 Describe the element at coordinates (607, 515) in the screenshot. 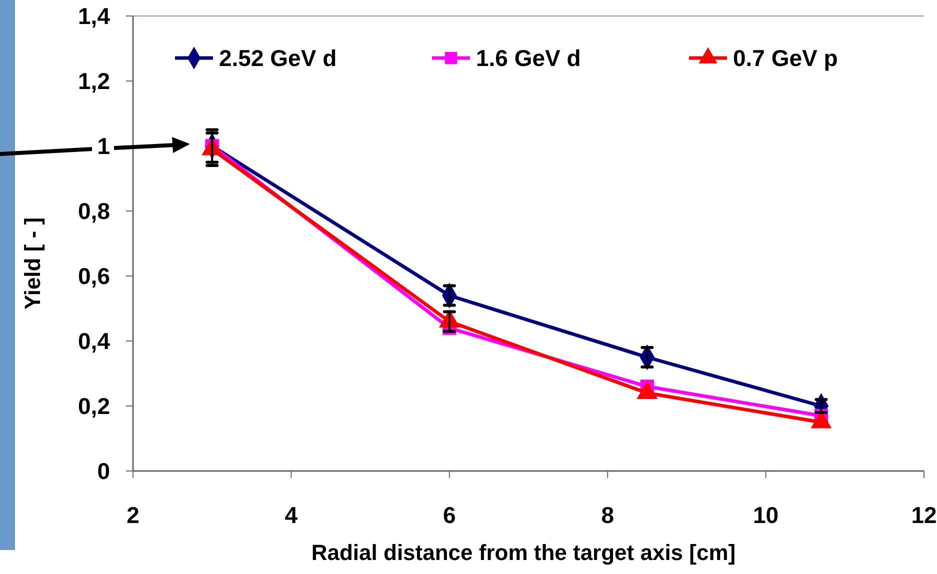

I see `x-tick-label: 8` at that location.